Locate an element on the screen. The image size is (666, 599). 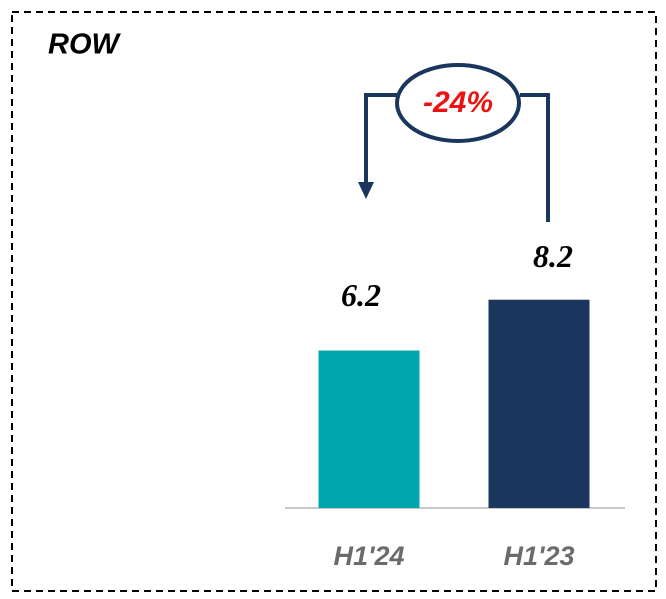
annotation: -24% is located at coordinates (458, 102).